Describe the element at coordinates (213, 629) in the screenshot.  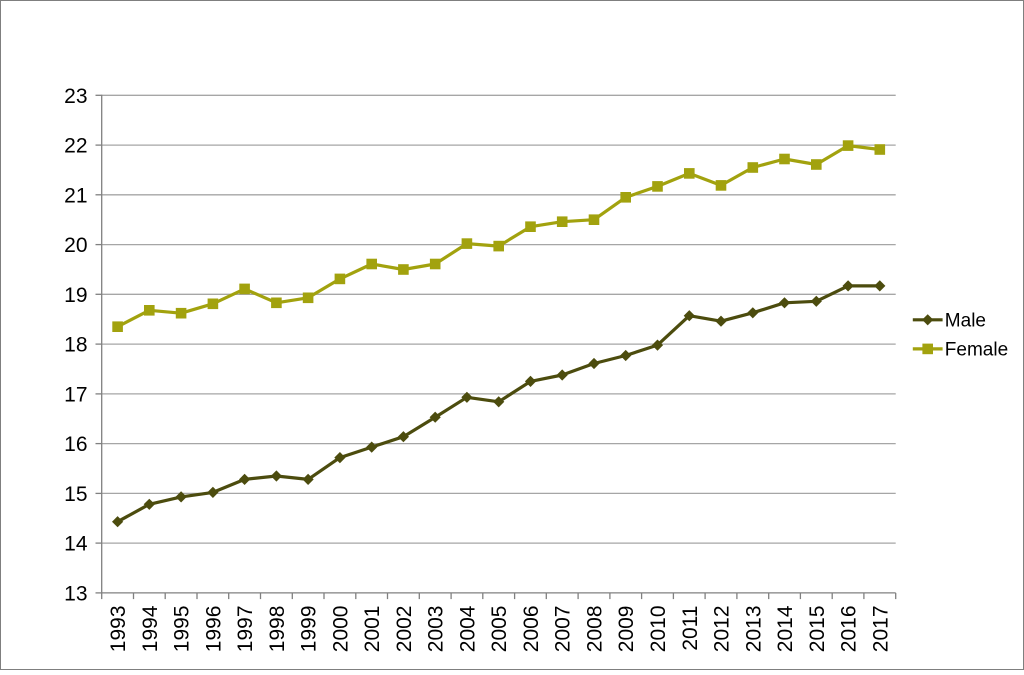
I see `svg-text: 1996` at that location.